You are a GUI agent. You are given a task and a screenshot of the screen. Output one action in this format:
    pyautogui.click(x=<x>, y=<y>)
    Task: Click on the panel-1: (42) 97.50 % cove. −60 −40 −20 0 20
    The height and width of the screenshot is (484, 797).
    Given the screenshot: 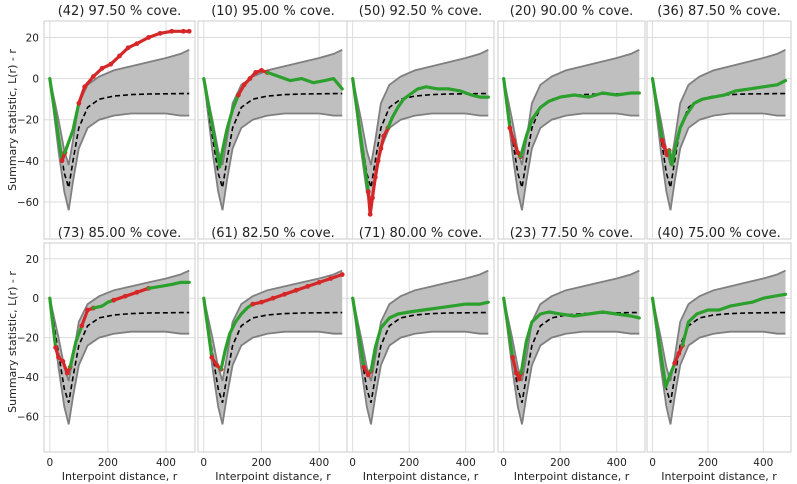 What is the action you would take?
    pyautogui.click(x=106, y=122)
    